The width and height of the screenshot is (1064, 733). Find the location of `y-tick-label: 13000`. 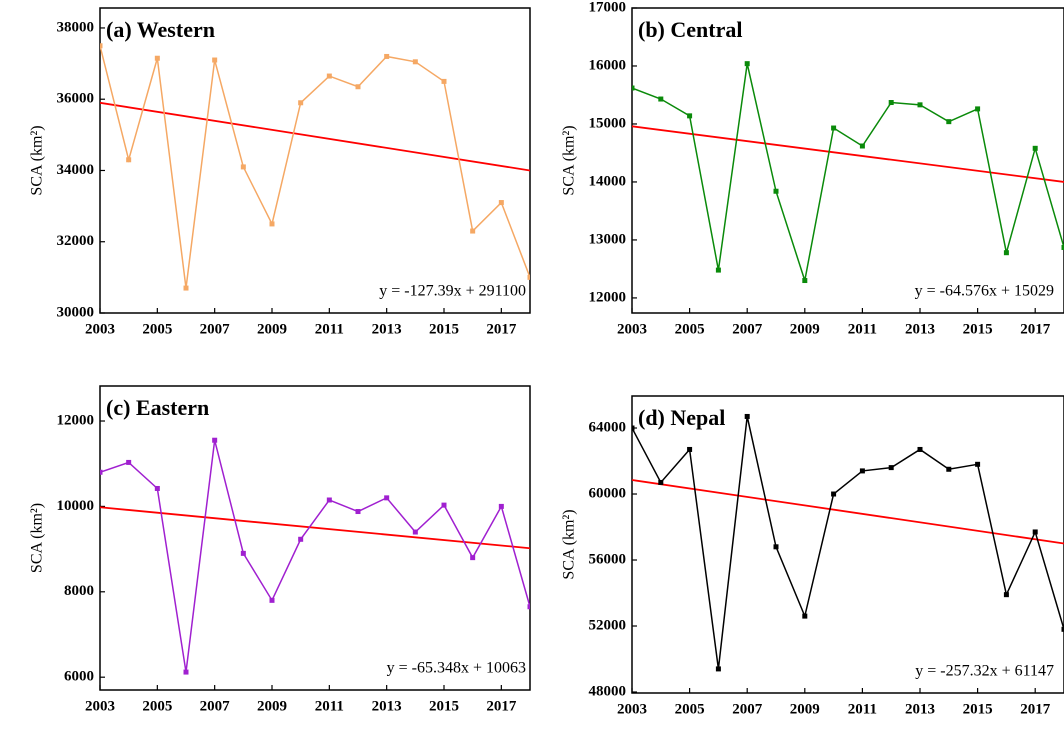

y-tick-label: 13000 is located at coordinates (608, 239).